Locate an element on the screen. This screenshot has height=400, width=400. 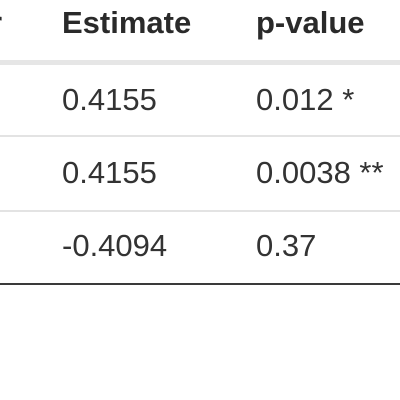
p-value-cell: 0.0038 ** is located at coordinates (320, 172).